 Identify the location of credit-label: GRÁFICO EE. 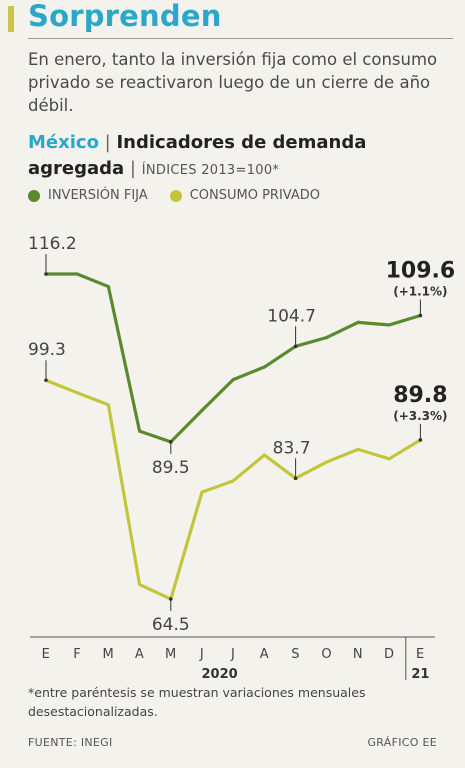
(402, 742).